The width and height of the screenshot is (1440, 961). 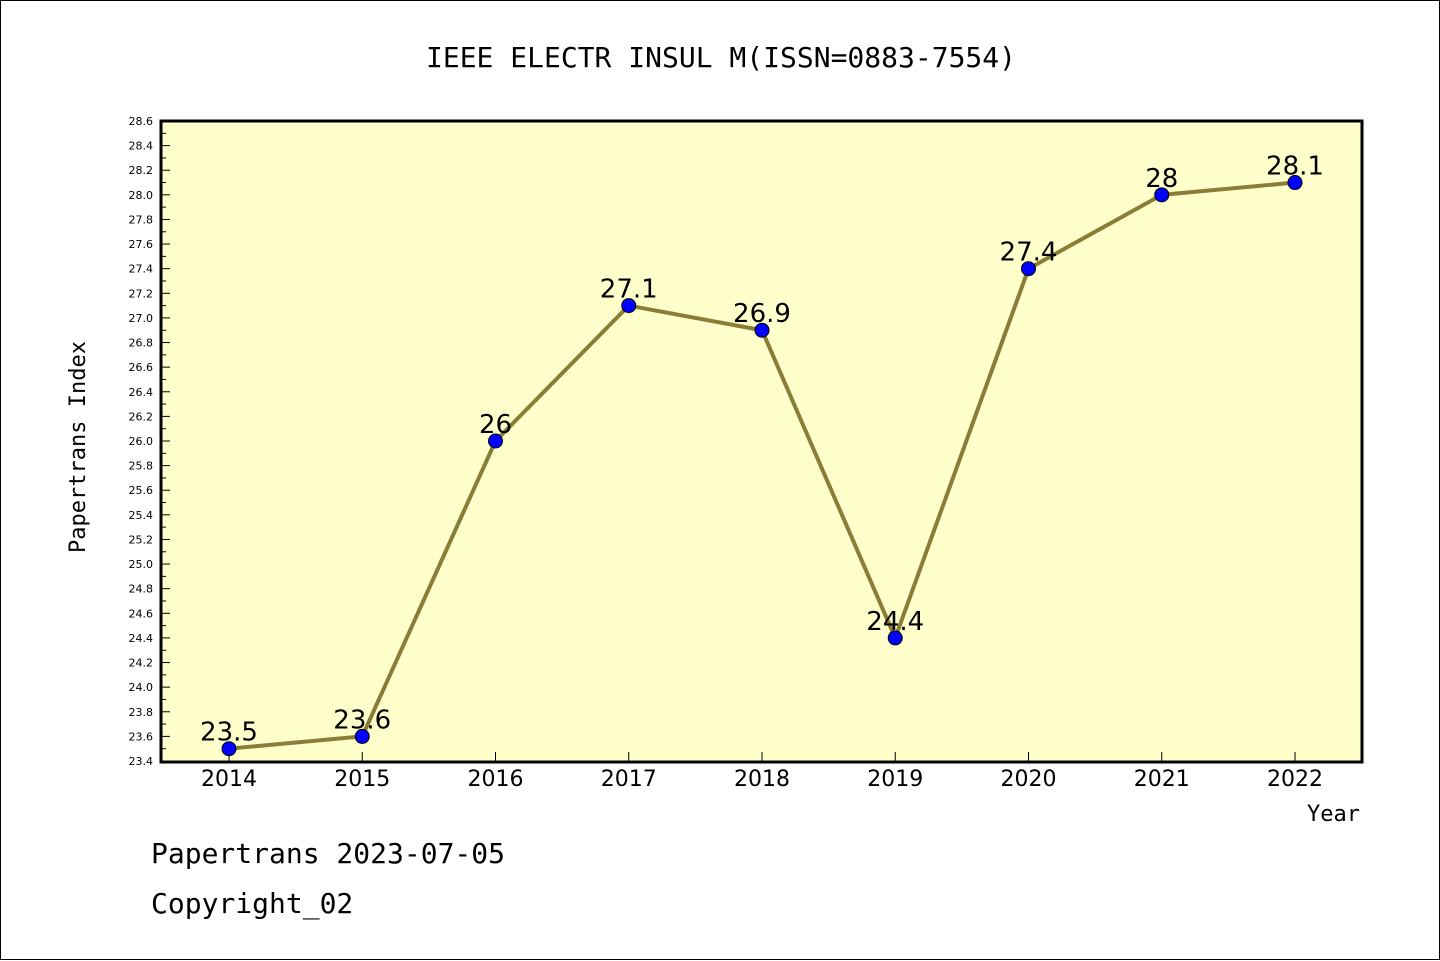 What do you see at coordinates (1333, 814) in the screenshot?
I see `x-axis-label: Year` at bounding box center [1333, 814].